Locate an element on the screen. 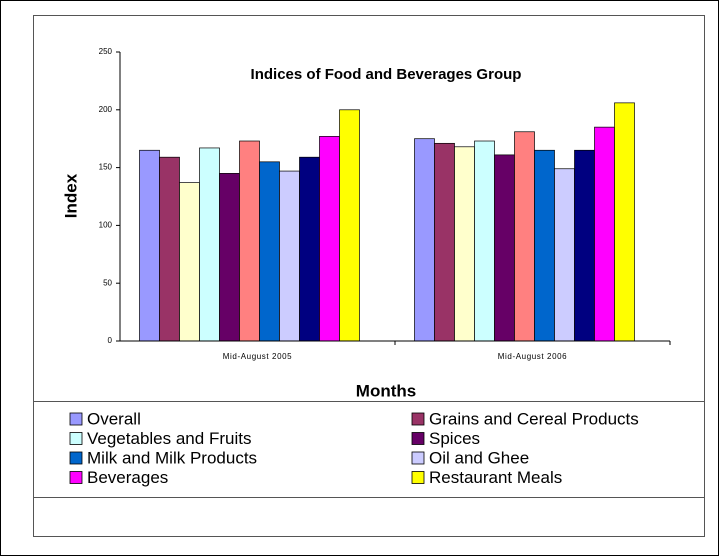 This screenshot has width=719, height=556. chart-title: Indices of Food and Beverages Group is located at coordinates (386, 74).